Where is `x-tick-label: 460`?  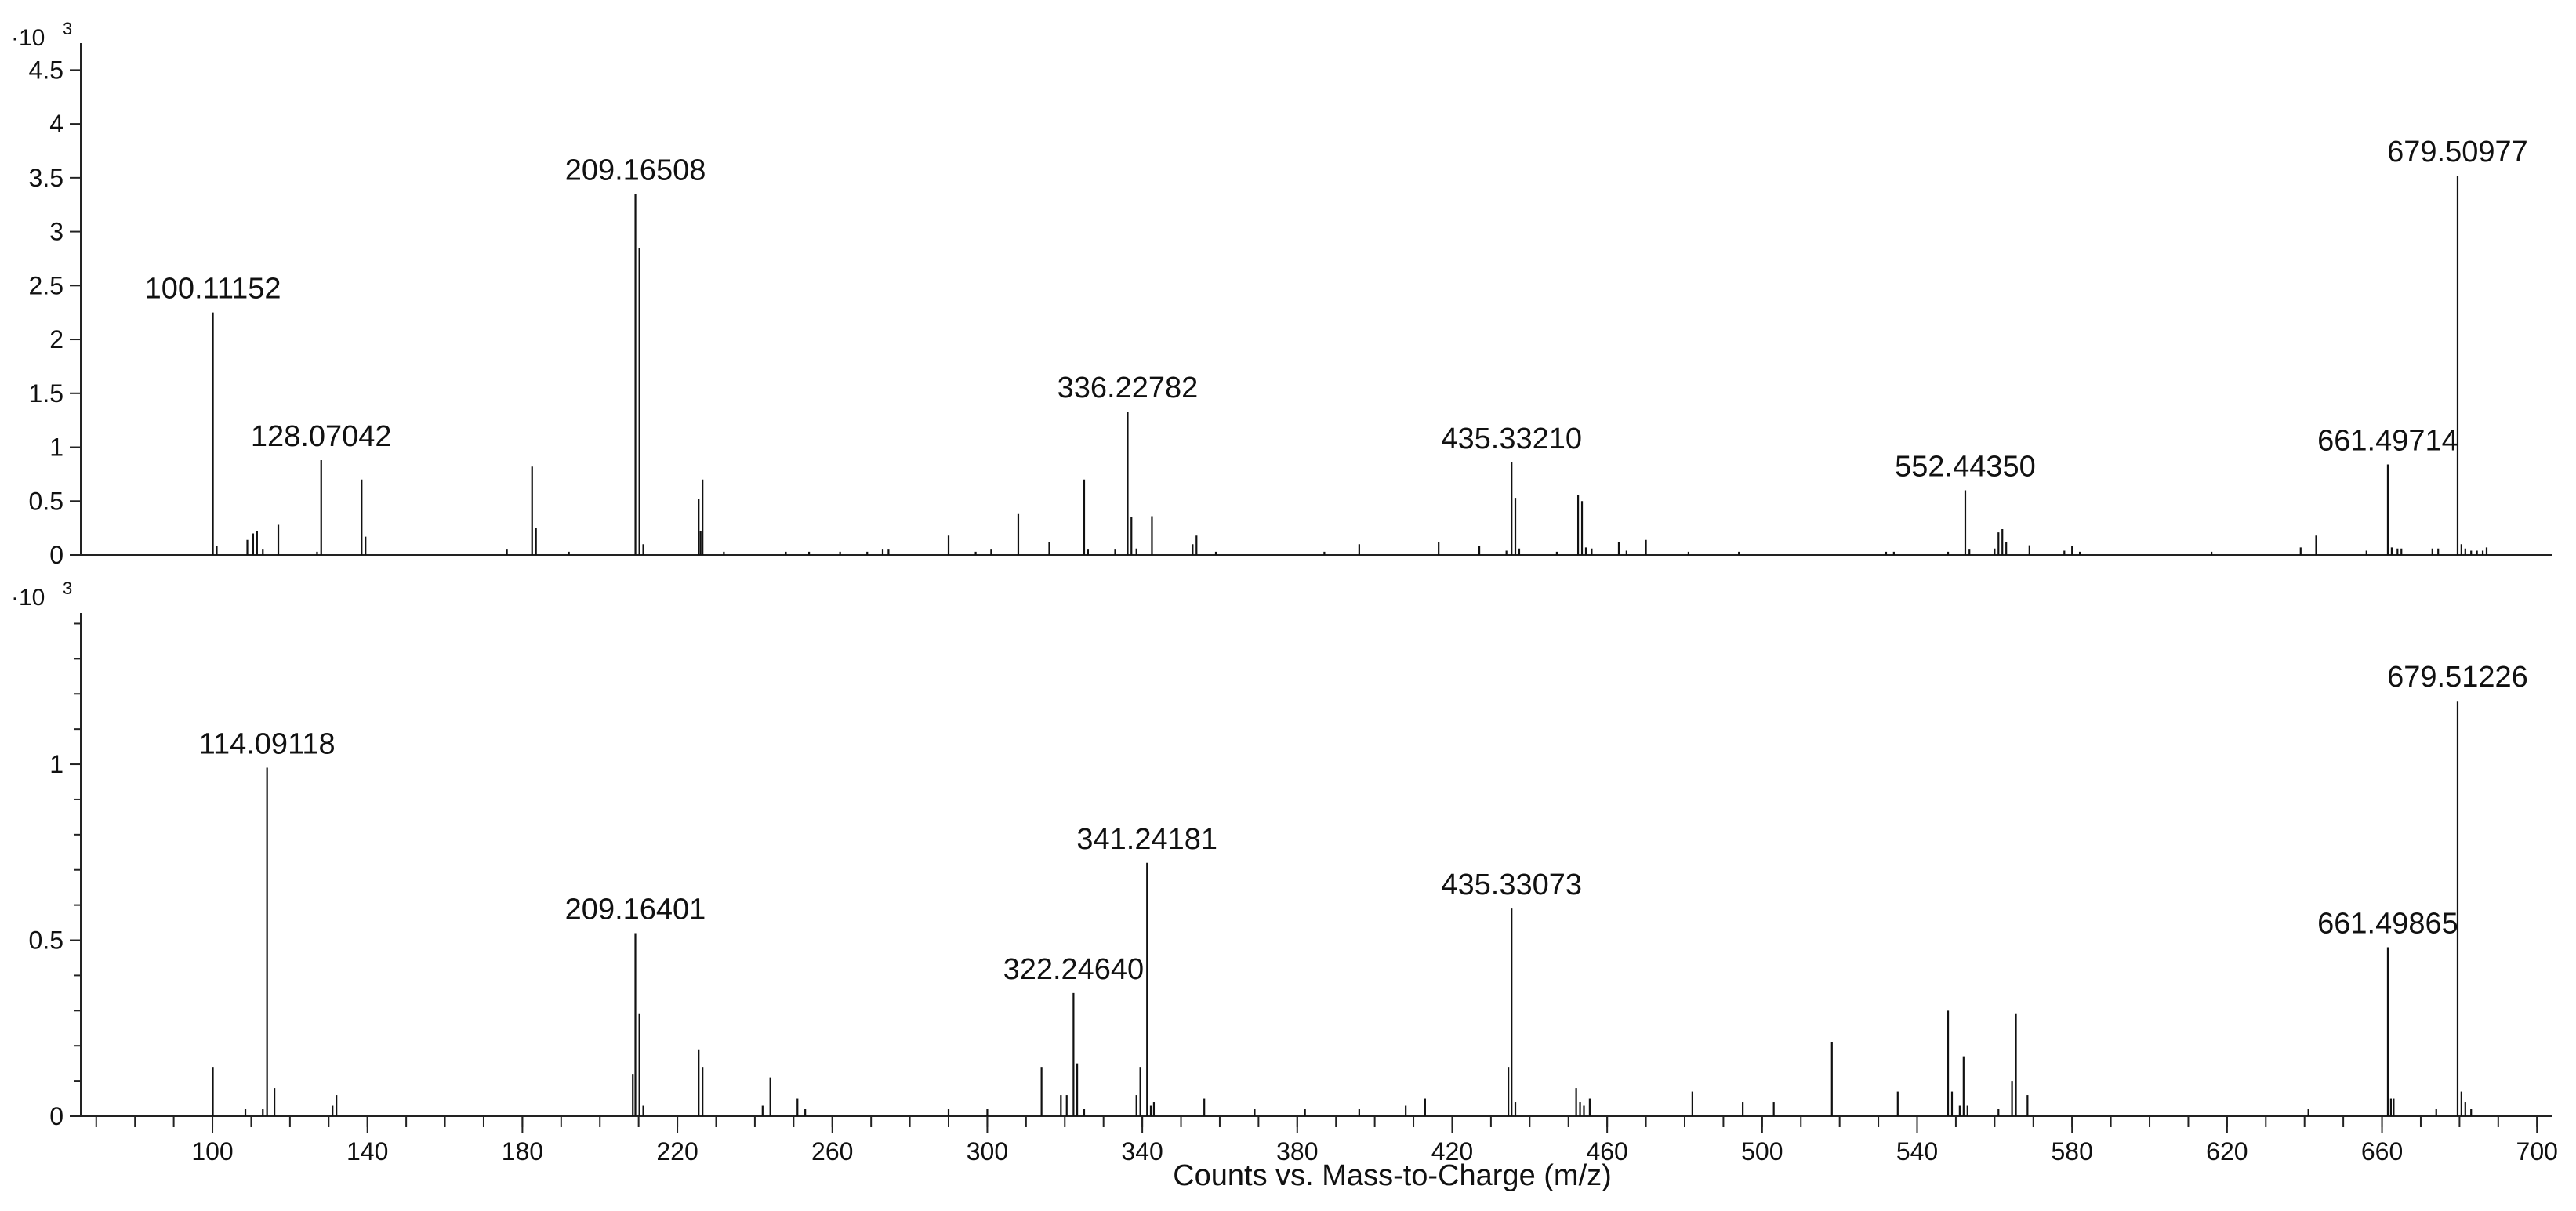
x-tick-label: 460 is located at coordinates (1606, 1151).